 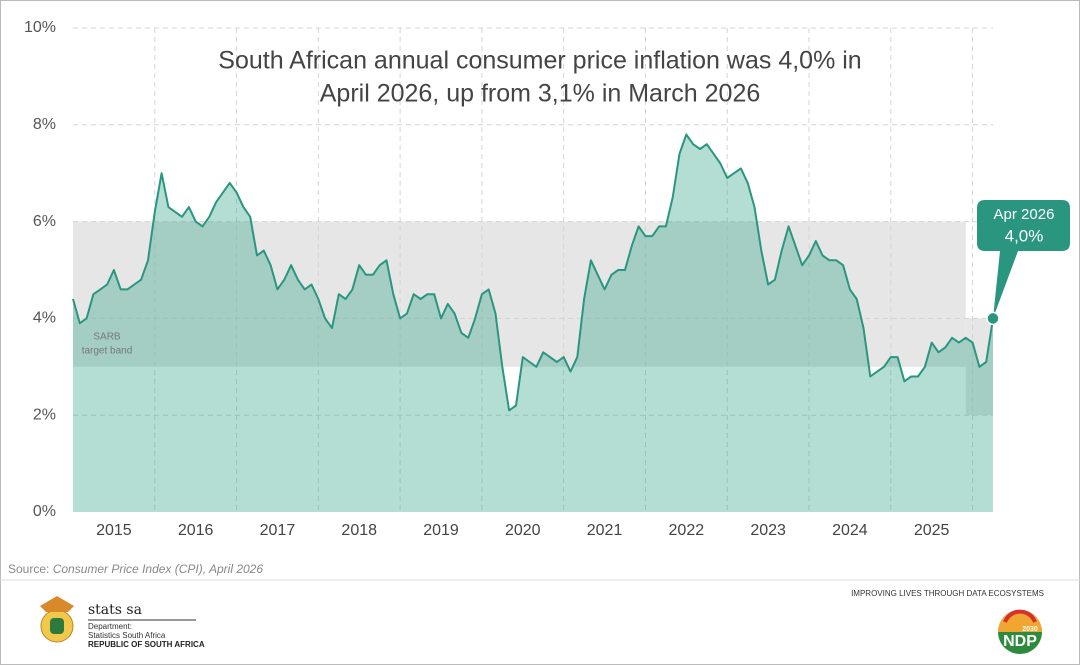 I want to click on x-tick-label: 2025, so click(x=932, y=530).